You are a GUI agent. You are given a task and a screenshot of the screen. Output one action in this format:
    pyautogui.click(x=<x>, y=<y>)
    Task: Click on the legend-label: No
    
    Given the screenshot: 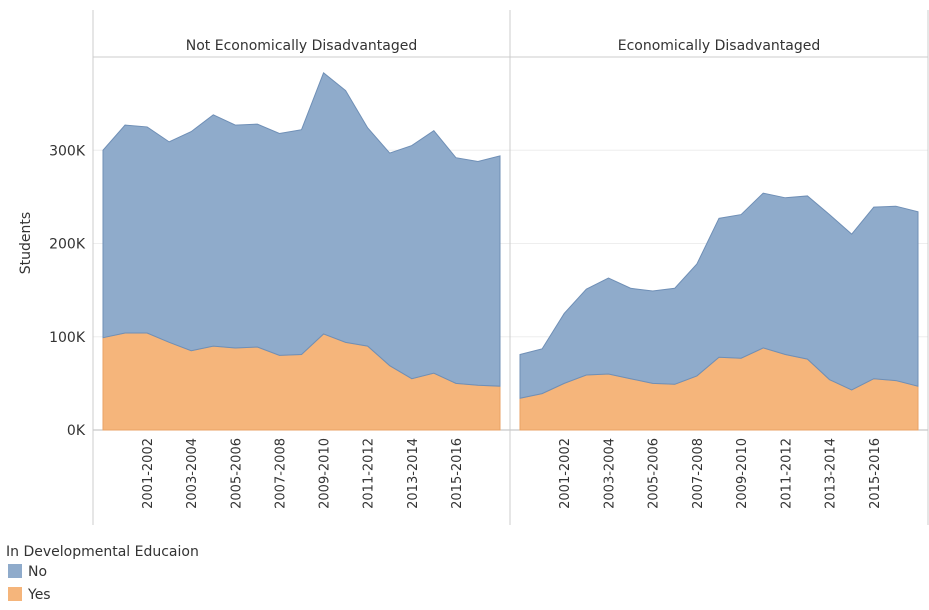 What is the action you would take?
    pyautogui.click(x=37, y=572)
    